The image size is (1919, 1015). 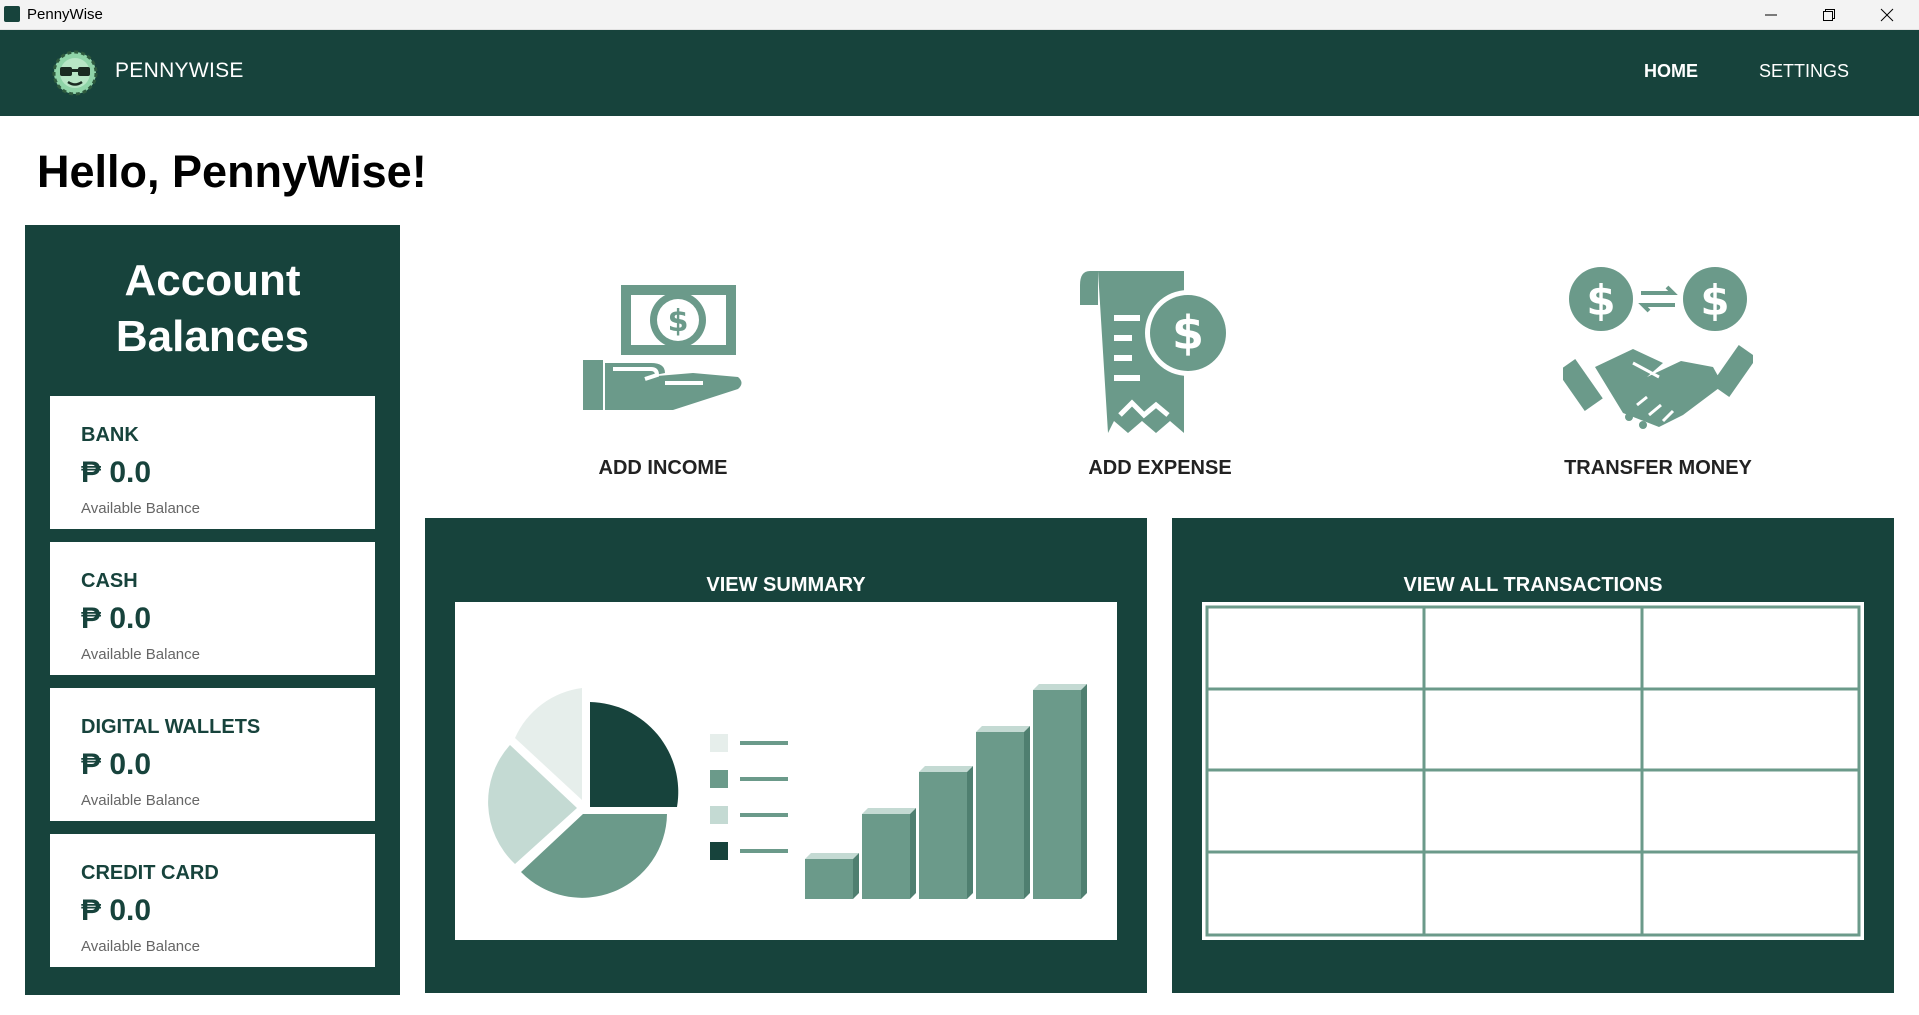 I want to click on nav-settings: SETTINGS, so click(x=1804, y=71).